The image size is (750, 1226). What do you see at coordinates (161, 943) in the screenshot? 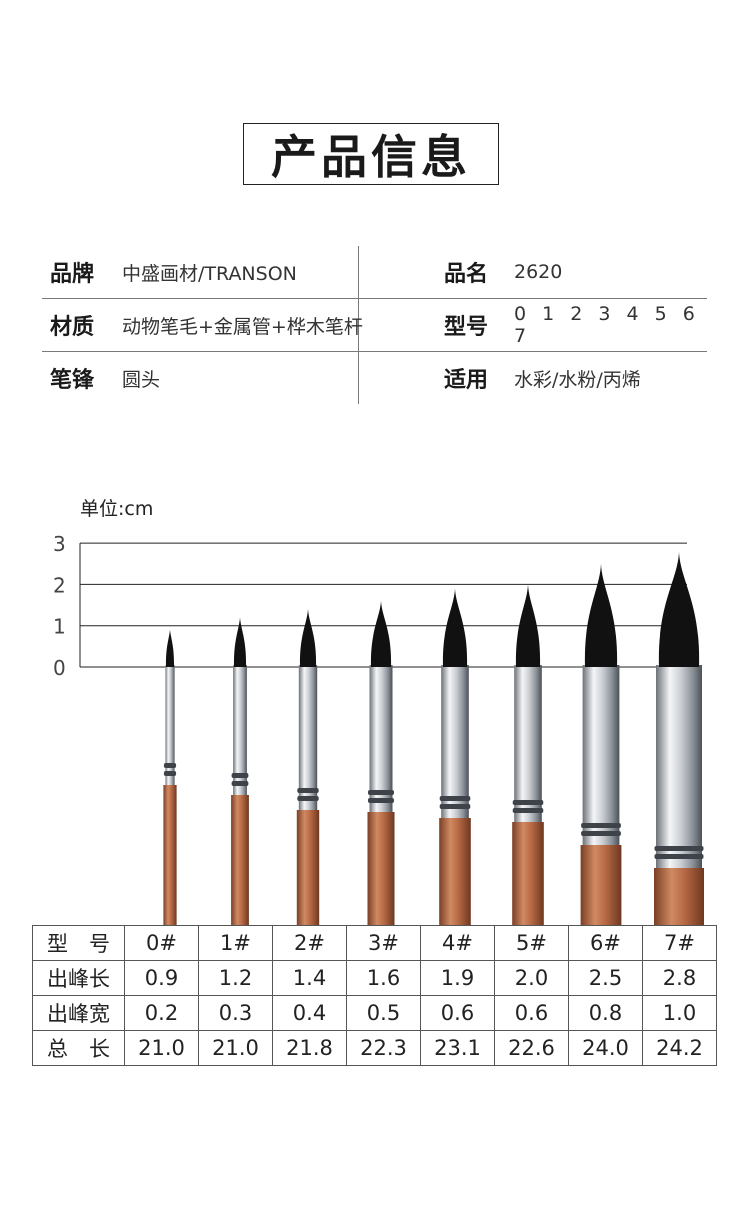
I see `spec-cell: 0#` at bounding box center [161, 943].